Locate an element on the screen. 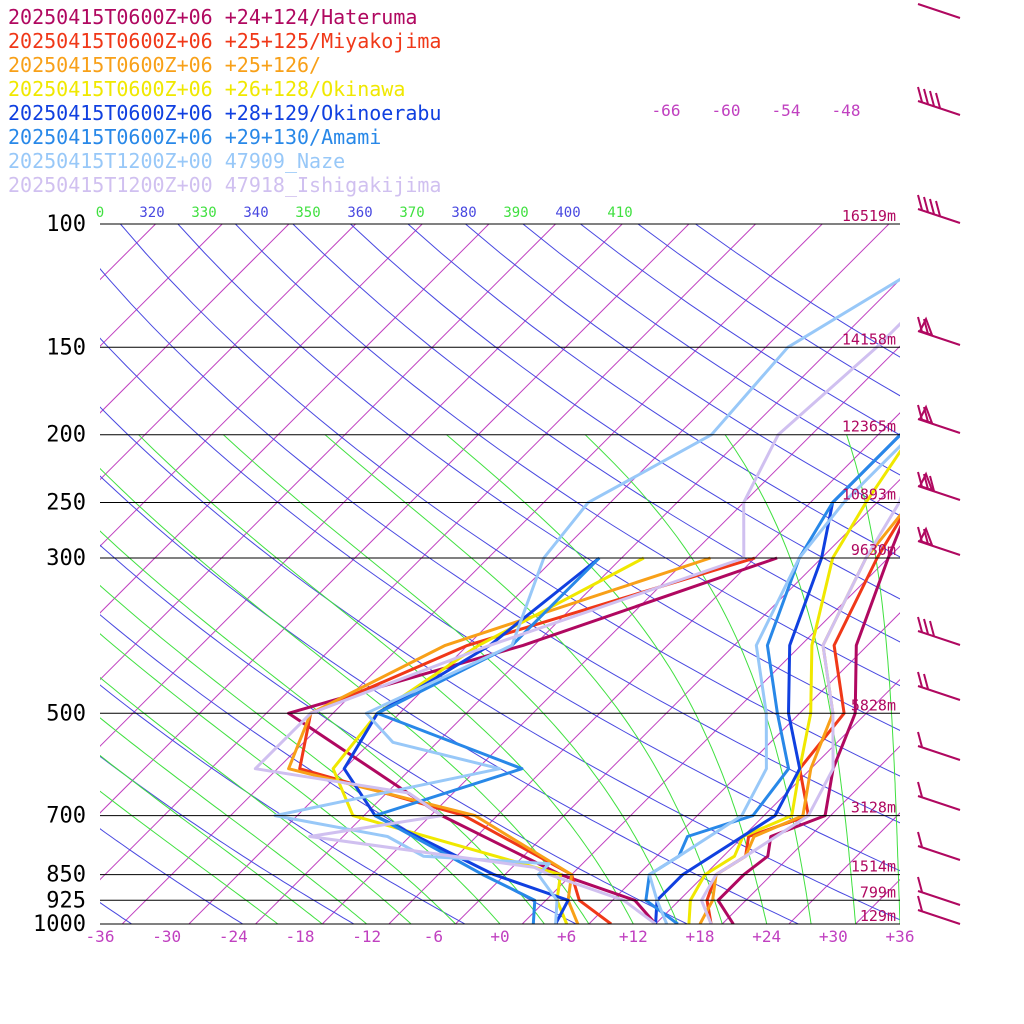  pressure-tick-label: 925 is located at coordinates (66, 900).